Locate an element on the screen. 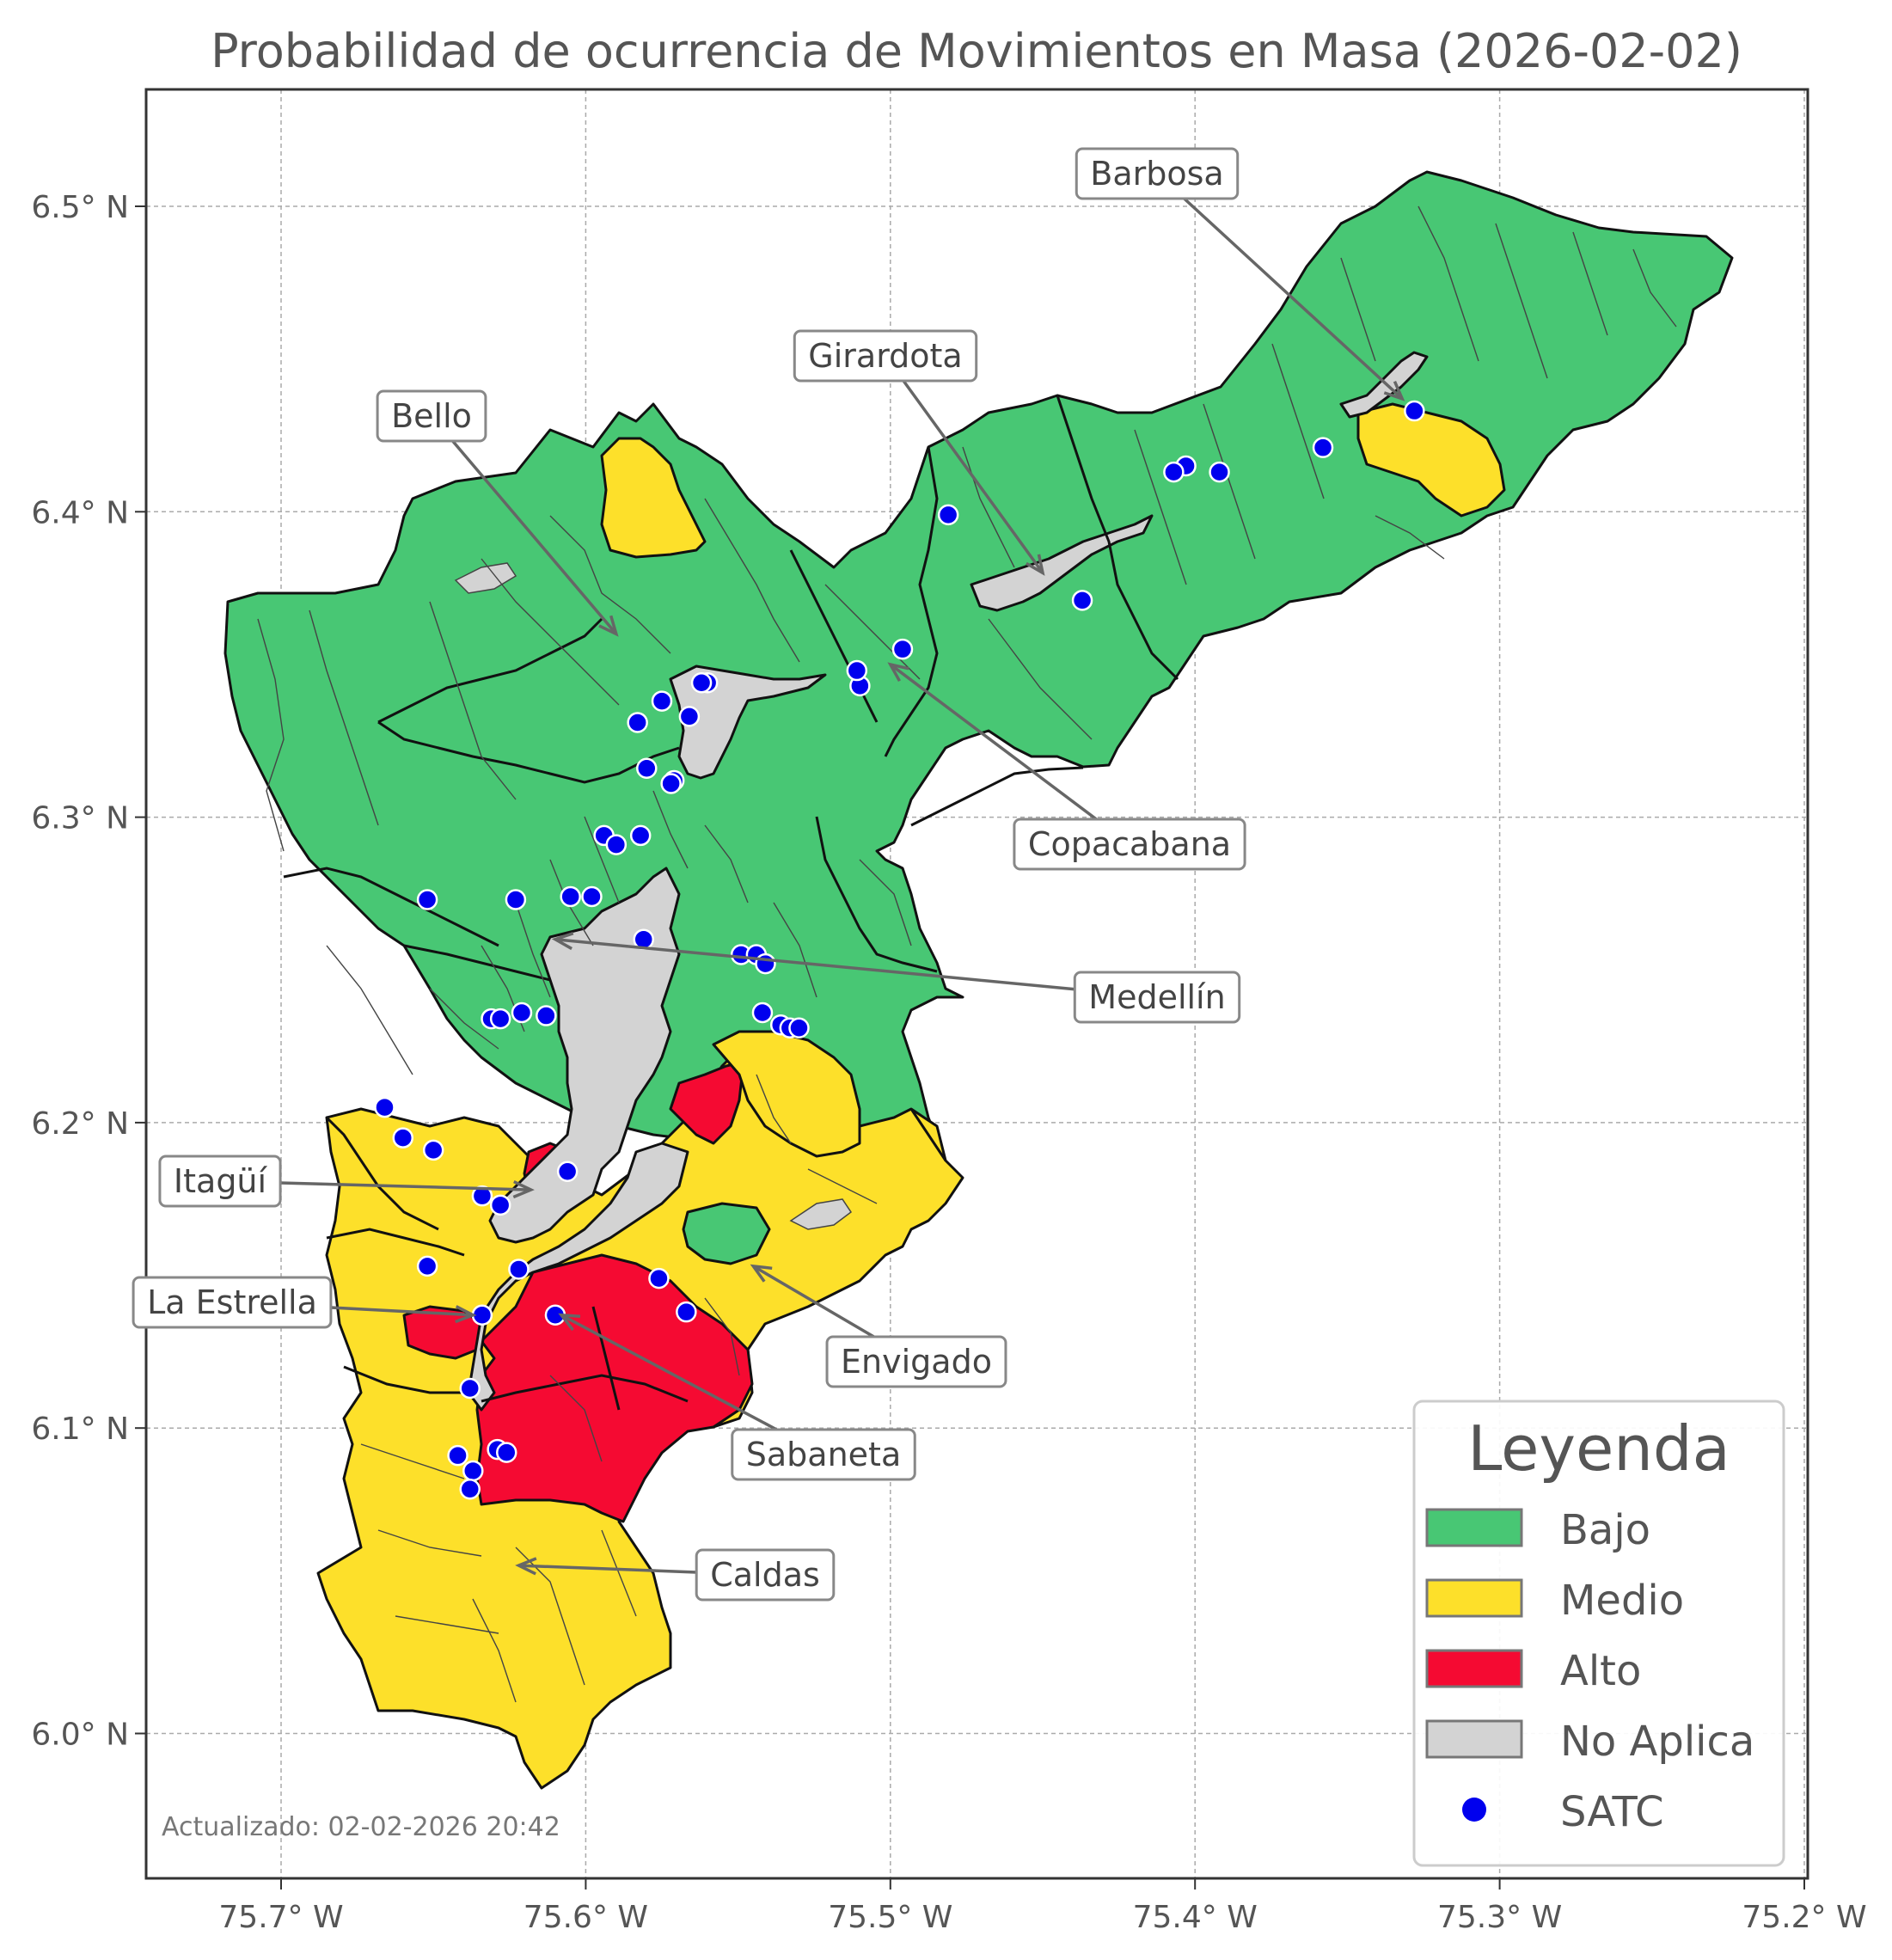 The height and width of the screenshot is (1960, 1892). legend-title: Leyenda is located at coordinates (1598, 1448).